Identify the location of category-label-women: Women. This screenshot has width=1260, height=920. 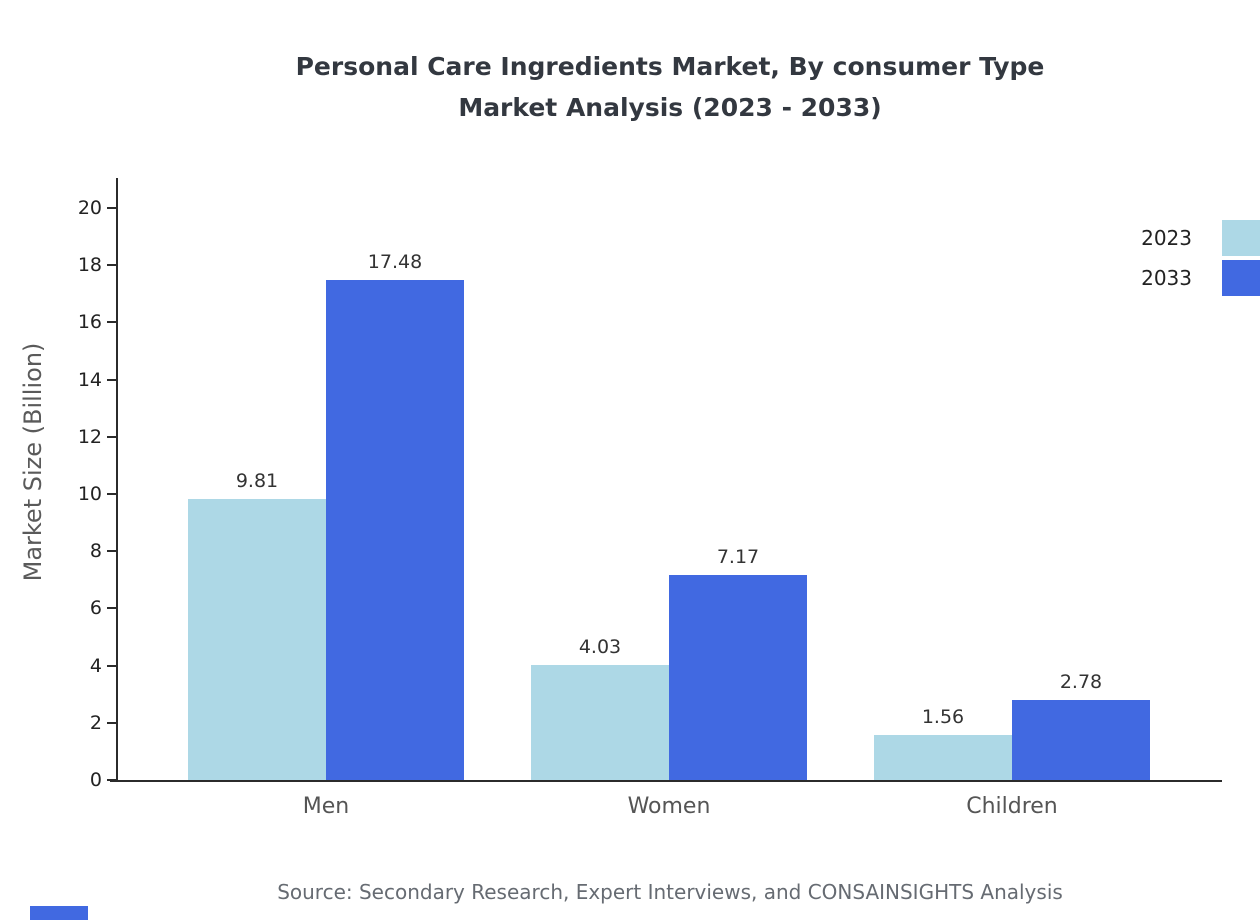
(669, 806).